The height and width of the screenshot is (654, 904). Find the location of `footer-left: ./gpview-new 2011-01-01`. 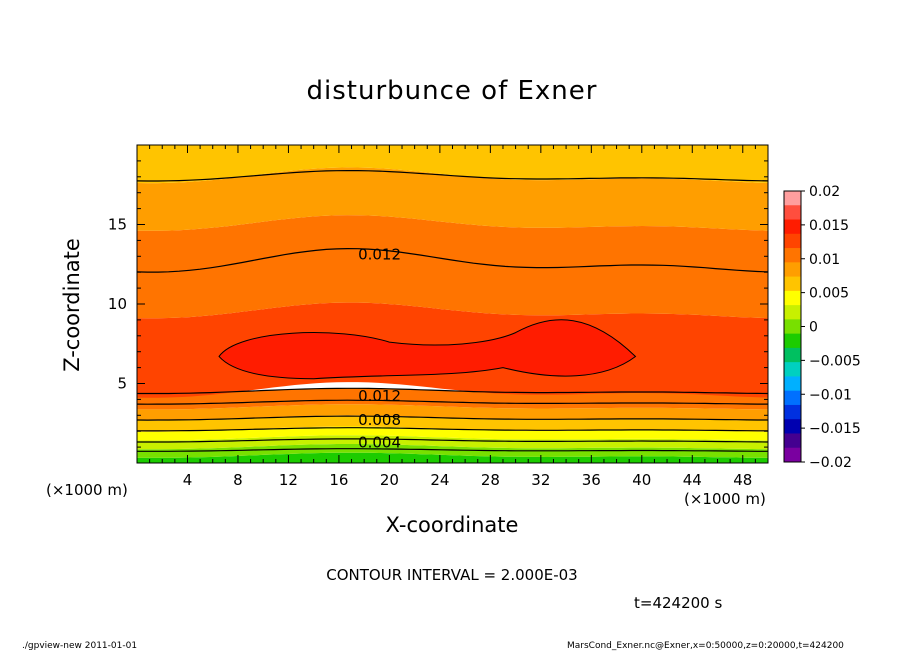

footer-left: ./gpview-new 2011-01-01 is located at coordinates (80, 646).